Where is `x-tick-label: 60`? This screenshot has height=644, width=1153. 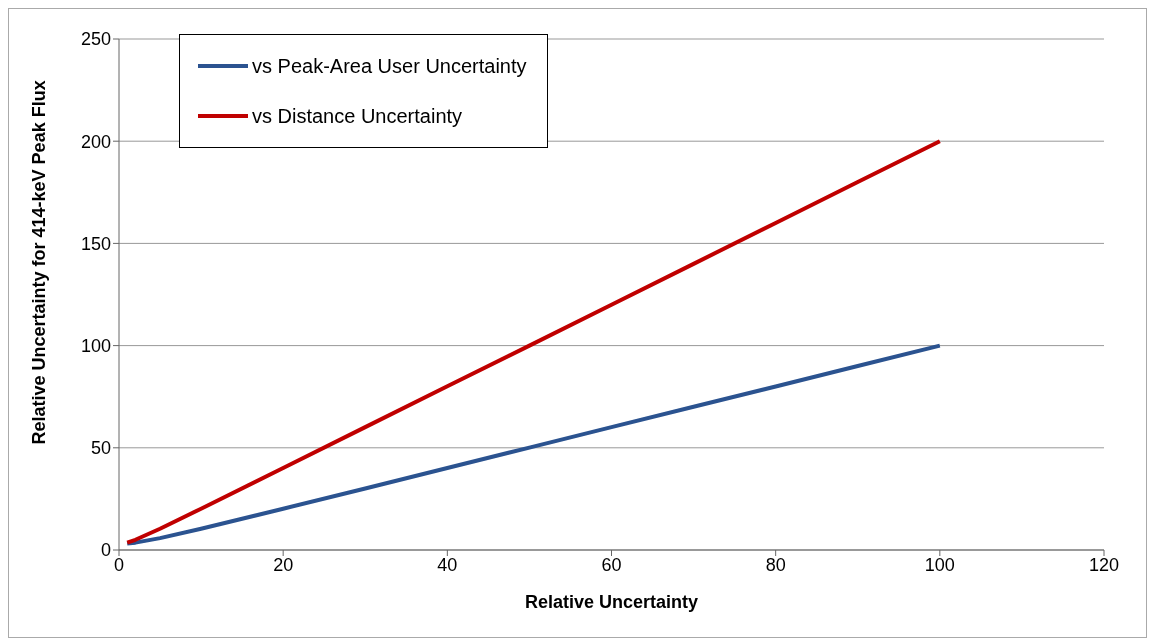
x-tick-label: 60 is located at coordinates (611, 564).